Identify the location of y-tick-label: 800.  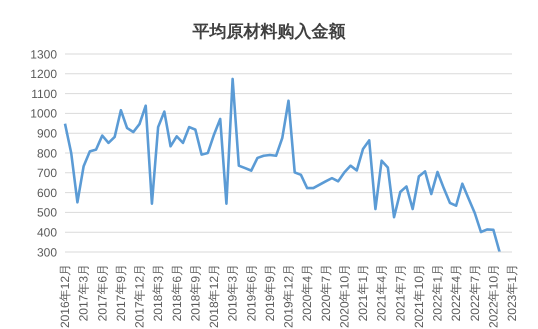
(47, 153).